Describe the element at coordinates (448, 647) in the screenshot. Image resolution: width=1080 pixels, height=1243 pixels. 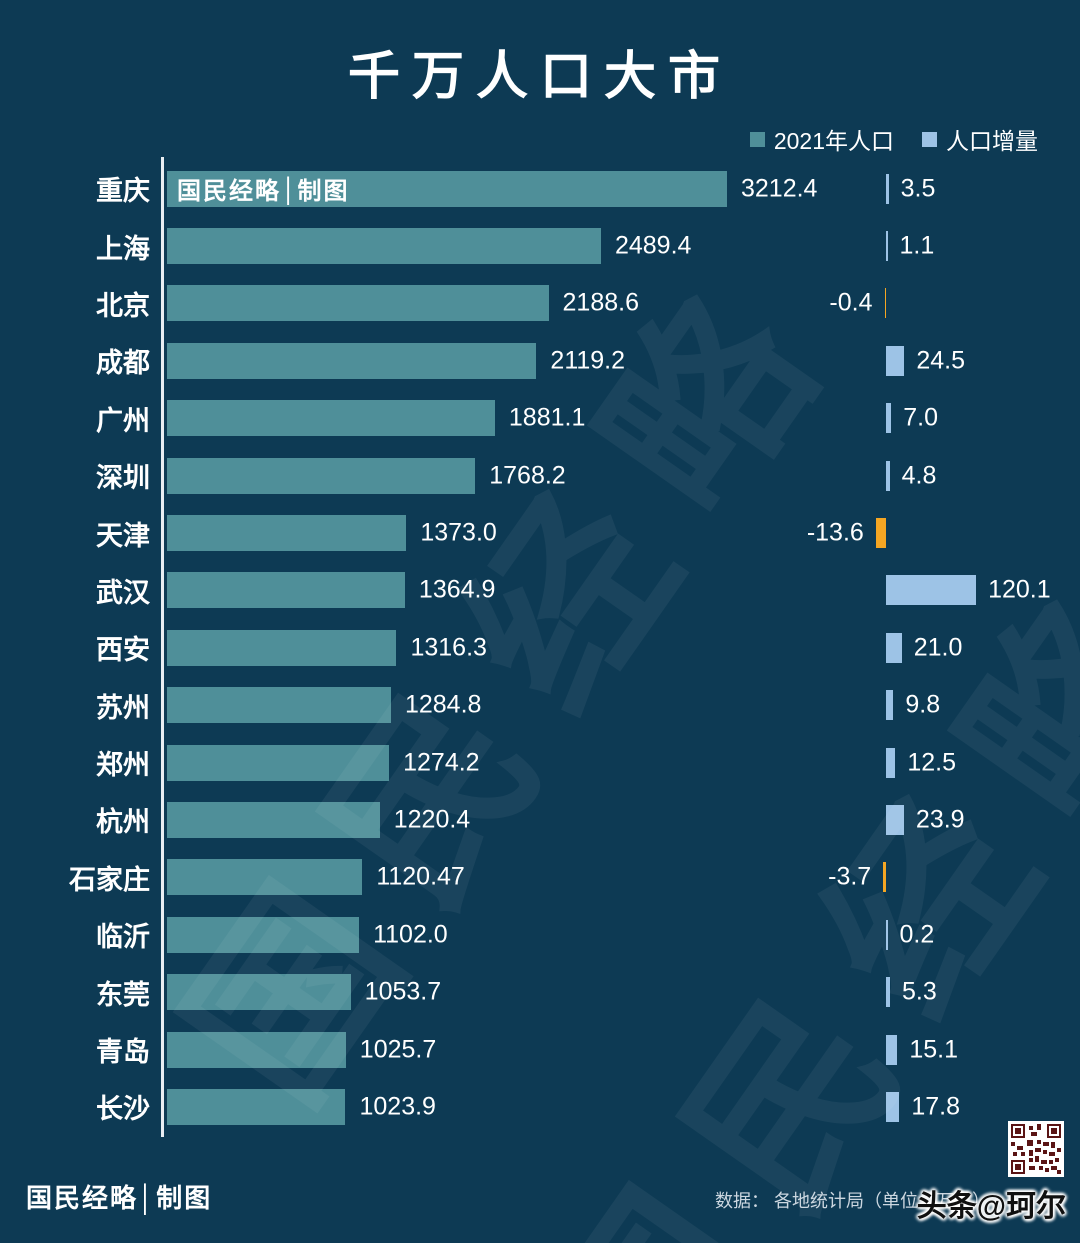
I see `population-value: 1316.3` at that location.